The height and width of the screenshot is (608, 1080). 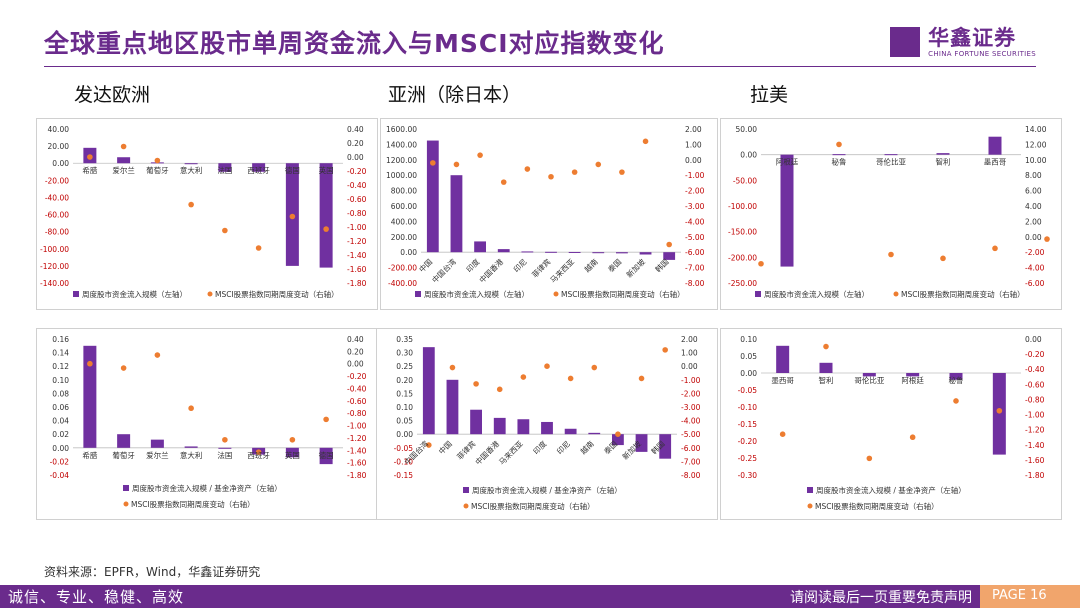 I want to click on left-axis-tick-label: -400.00, so click(x=402, y=283).